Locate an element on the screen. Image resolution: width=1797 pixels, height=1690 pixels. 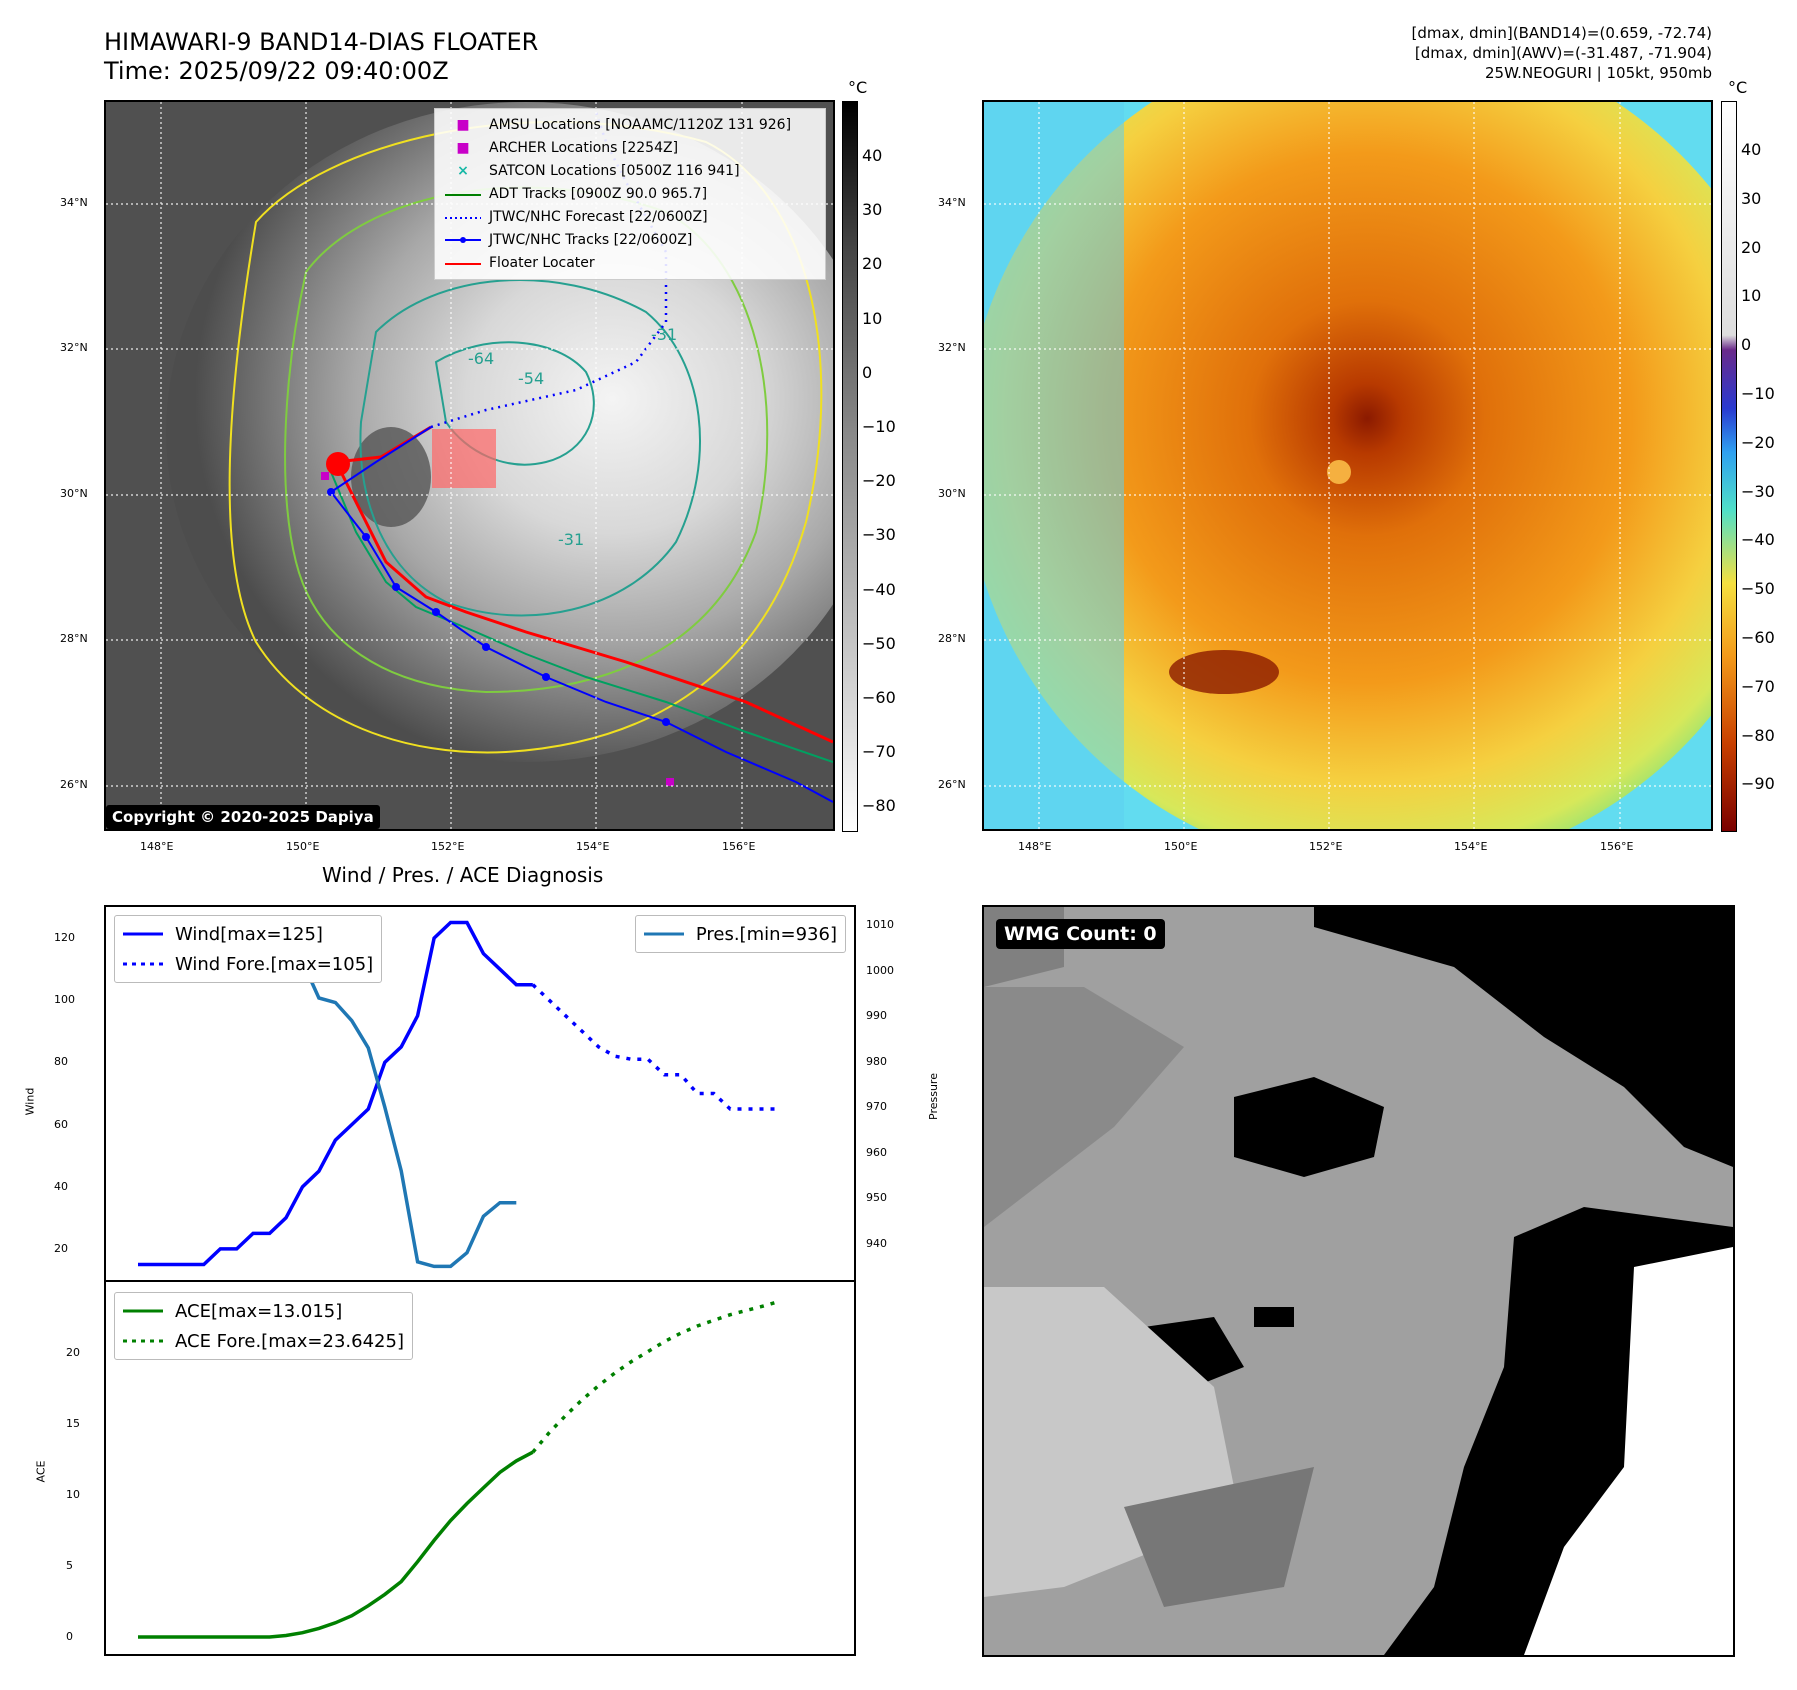
legend-archer: ■ ARCHER Locations [2254Z] is located at coordinates (630, 147).